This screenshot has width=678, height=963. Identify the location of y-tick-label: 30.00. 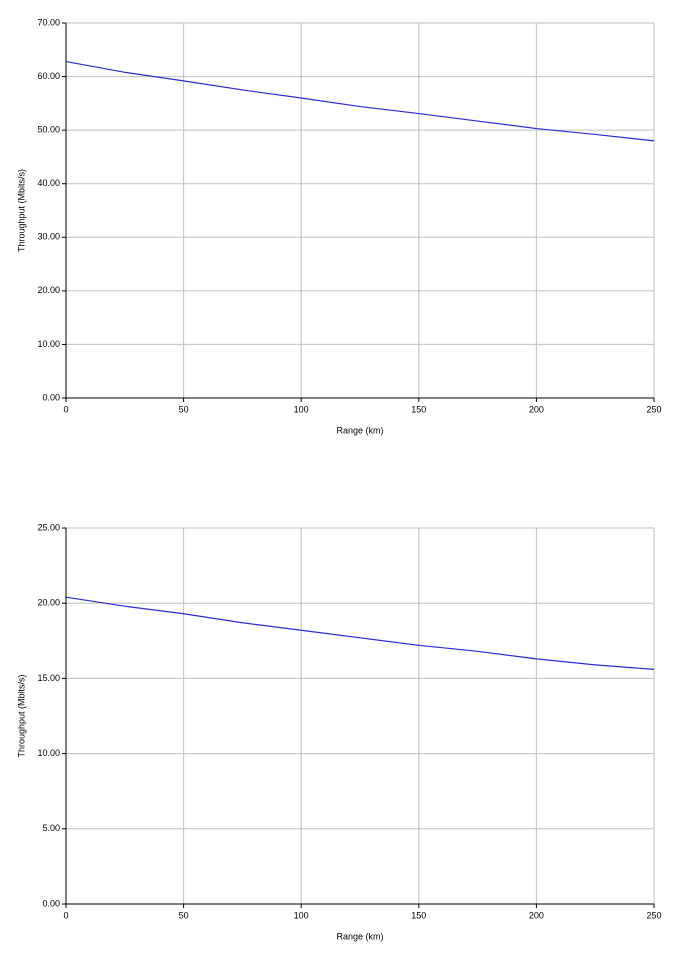
(48, 237).